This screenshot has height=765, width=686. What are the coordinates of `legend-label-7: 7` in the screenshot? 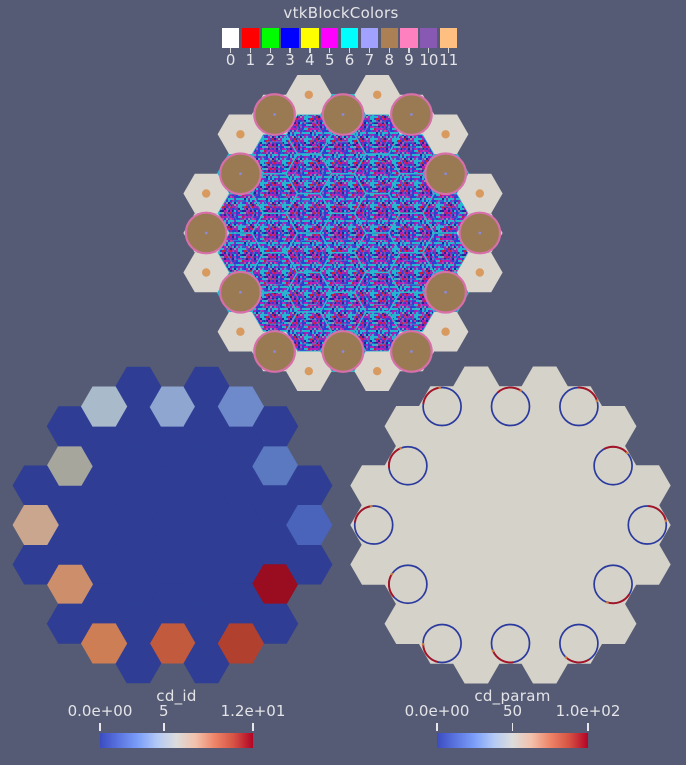 It's located at (369, 60).